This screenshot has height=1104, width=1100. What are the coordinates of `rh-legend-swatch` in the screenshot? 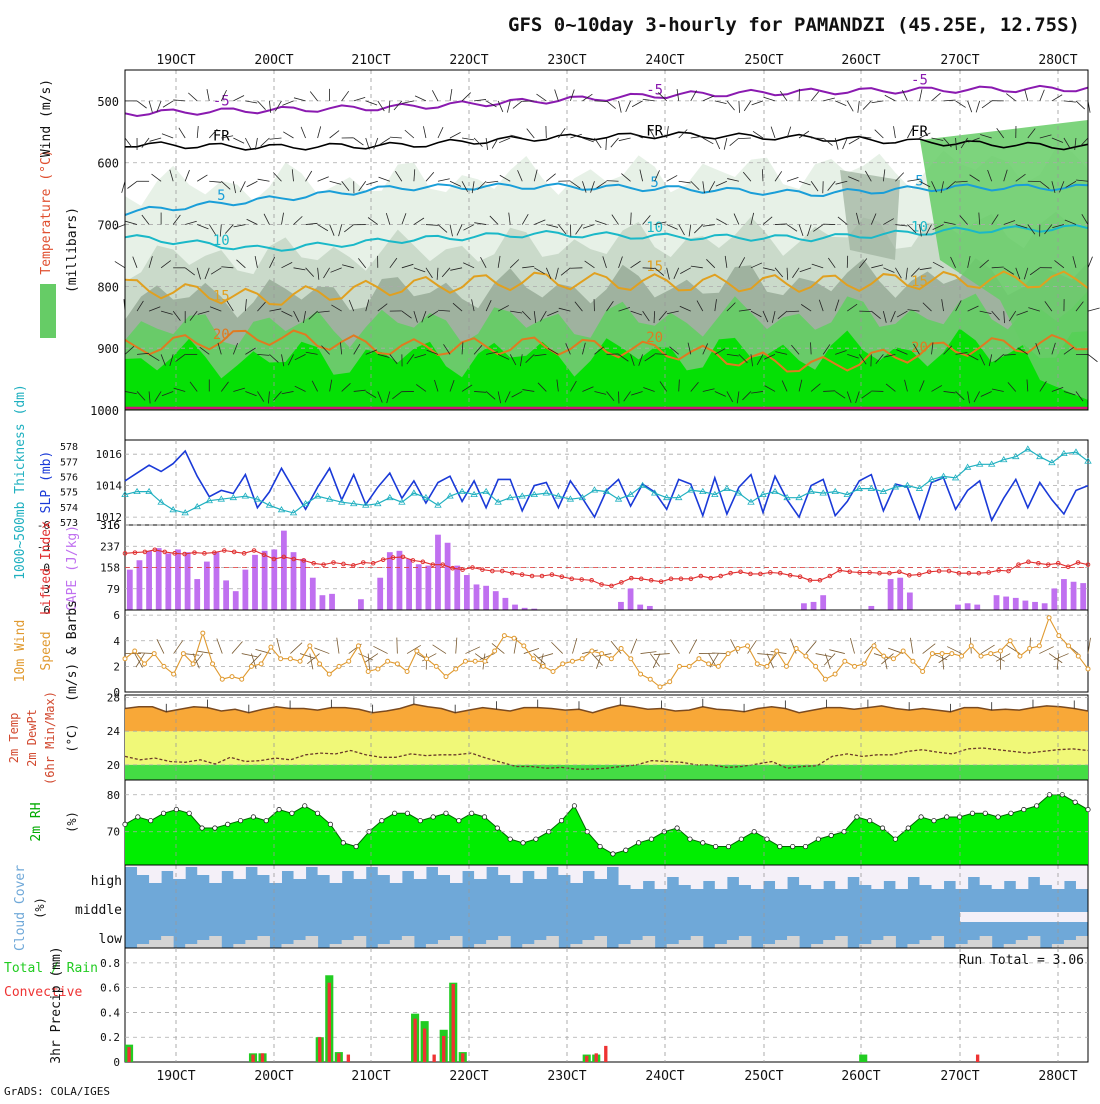 It's located at (48, 311).